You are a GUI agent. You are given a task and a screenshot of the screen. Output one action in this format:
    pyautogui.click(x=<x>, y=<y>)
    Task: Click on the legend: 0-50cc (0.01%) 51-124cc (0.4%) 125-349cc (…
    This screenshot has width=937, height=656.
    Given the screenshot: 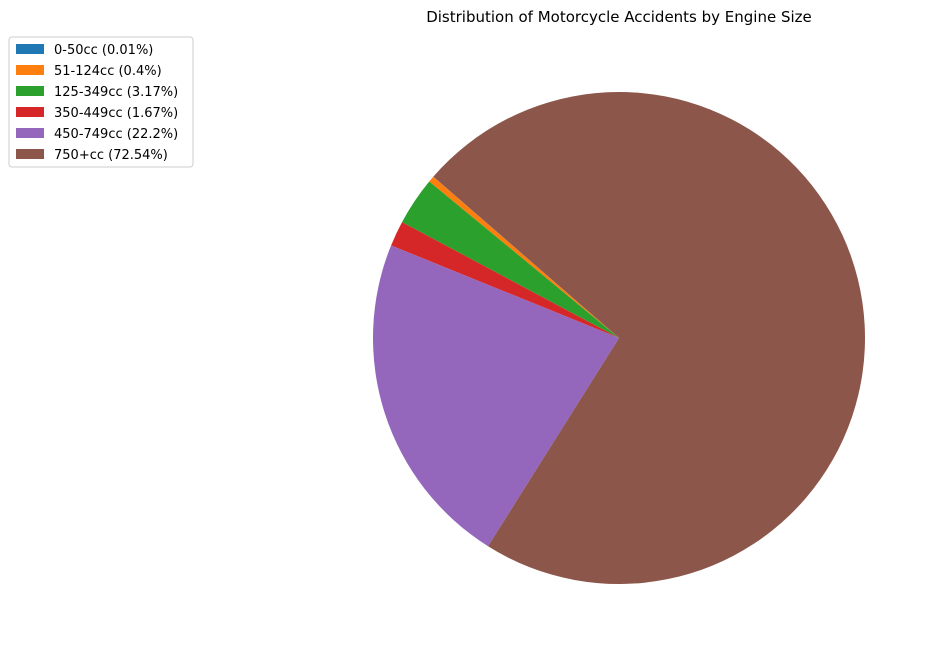 What is the action you would take?
    pyautogui.click(x=101, y=102)
    